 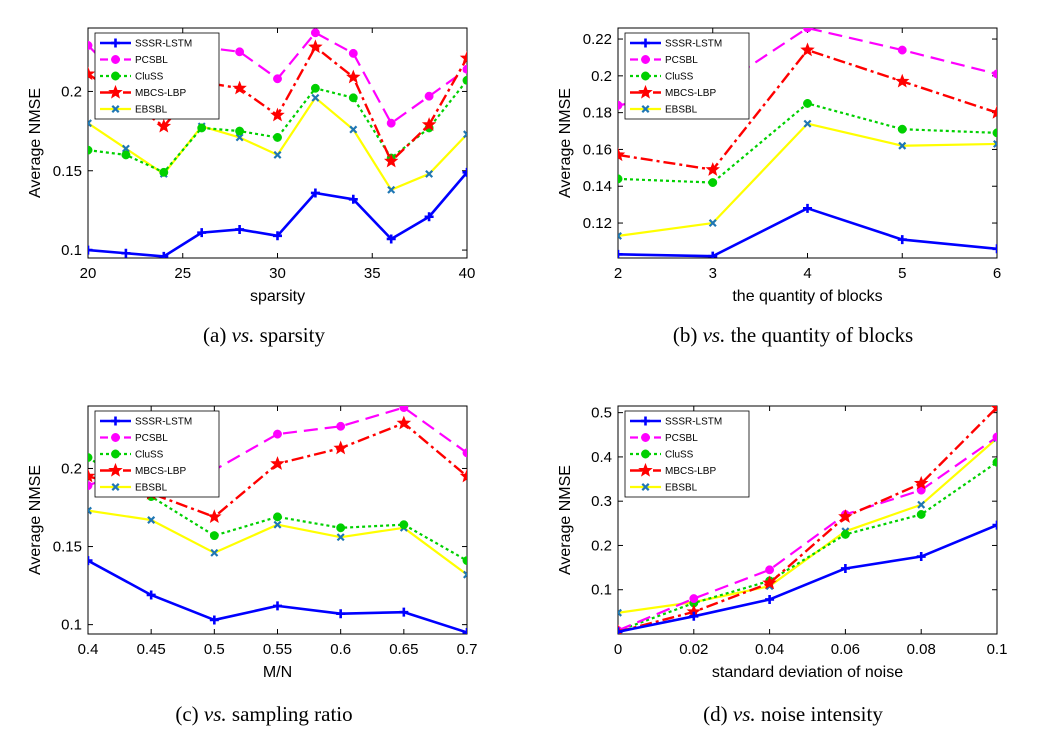 I want to click on caption-vs: vs., so click(x=714, y=335).